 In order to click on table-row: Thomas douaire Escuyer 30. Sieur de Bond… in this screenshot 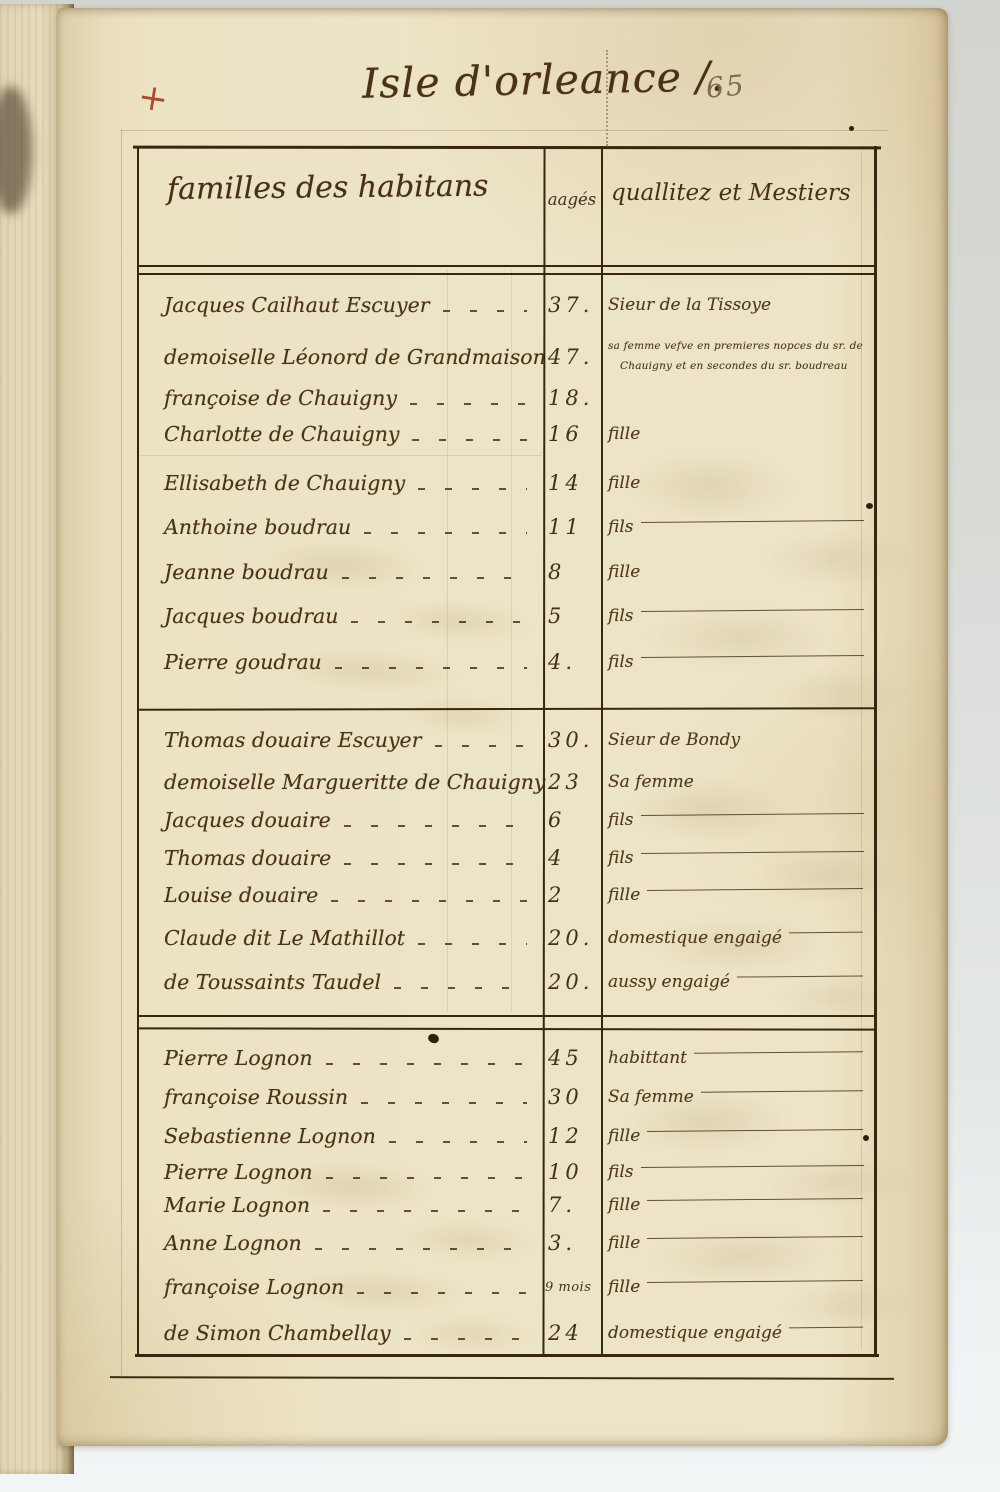, I will do `click(507, 740)`.